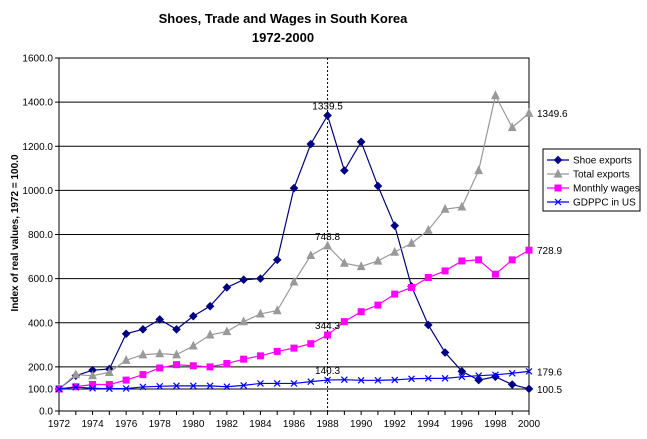 The height and width of the screenshot is (439, 647). Describe the element at coordinates (193, 424) in the screenshot. I see `x-tick-label: 1980` at that location.